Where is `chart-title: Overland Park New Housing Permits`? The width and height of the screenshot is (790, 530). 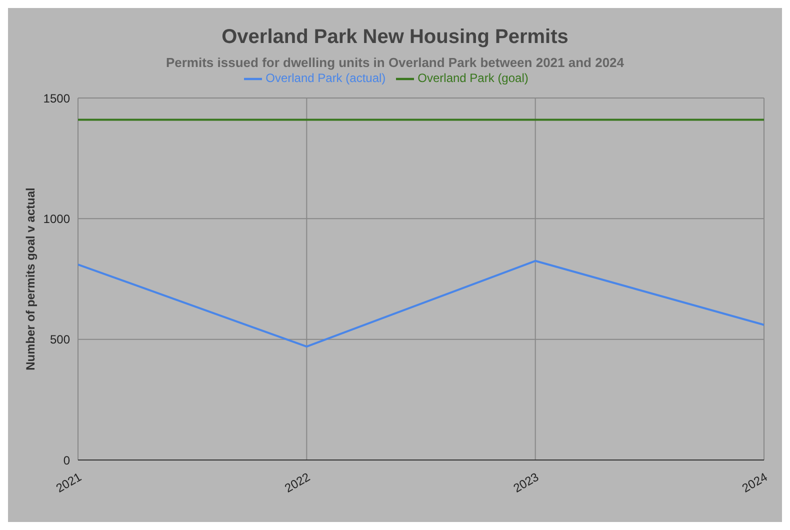 chart-title: Overland Park New Housing Permits is located at coordinates (395, 37).